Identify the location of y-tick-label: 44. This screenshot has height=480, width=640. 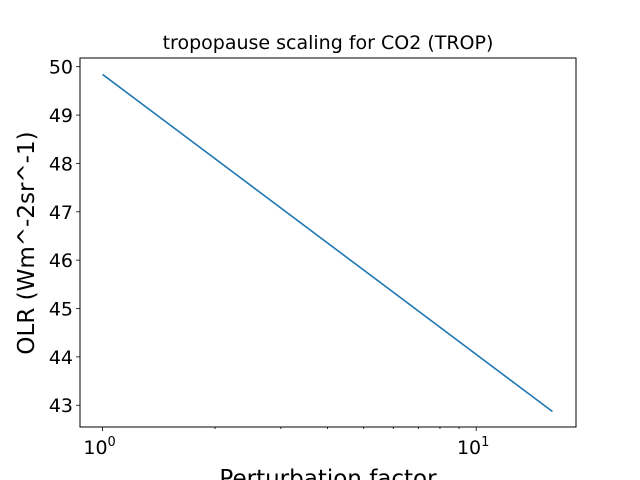
(61, 358).